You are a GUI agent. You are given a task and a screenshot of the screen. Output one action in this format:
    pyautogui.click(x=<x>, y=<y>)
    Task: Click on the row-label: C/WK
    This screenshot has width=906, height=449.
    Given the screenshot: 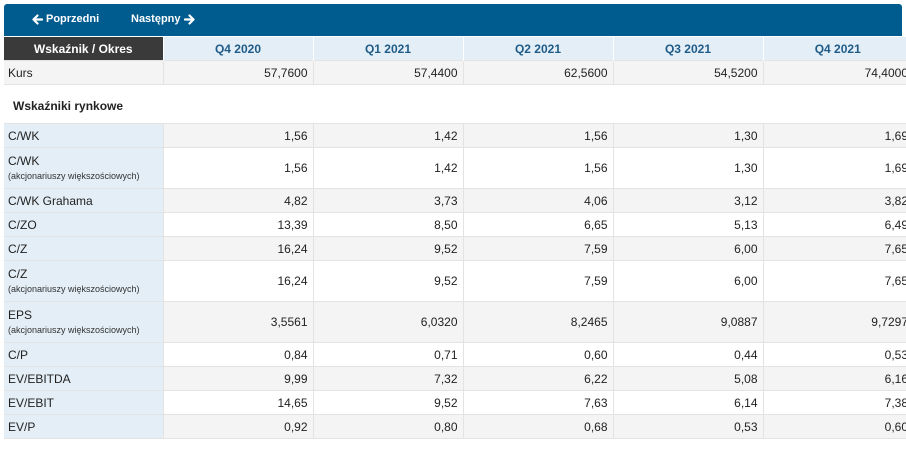 What is the action you would take?
    pyautogui.click(x=83, y=135)
    